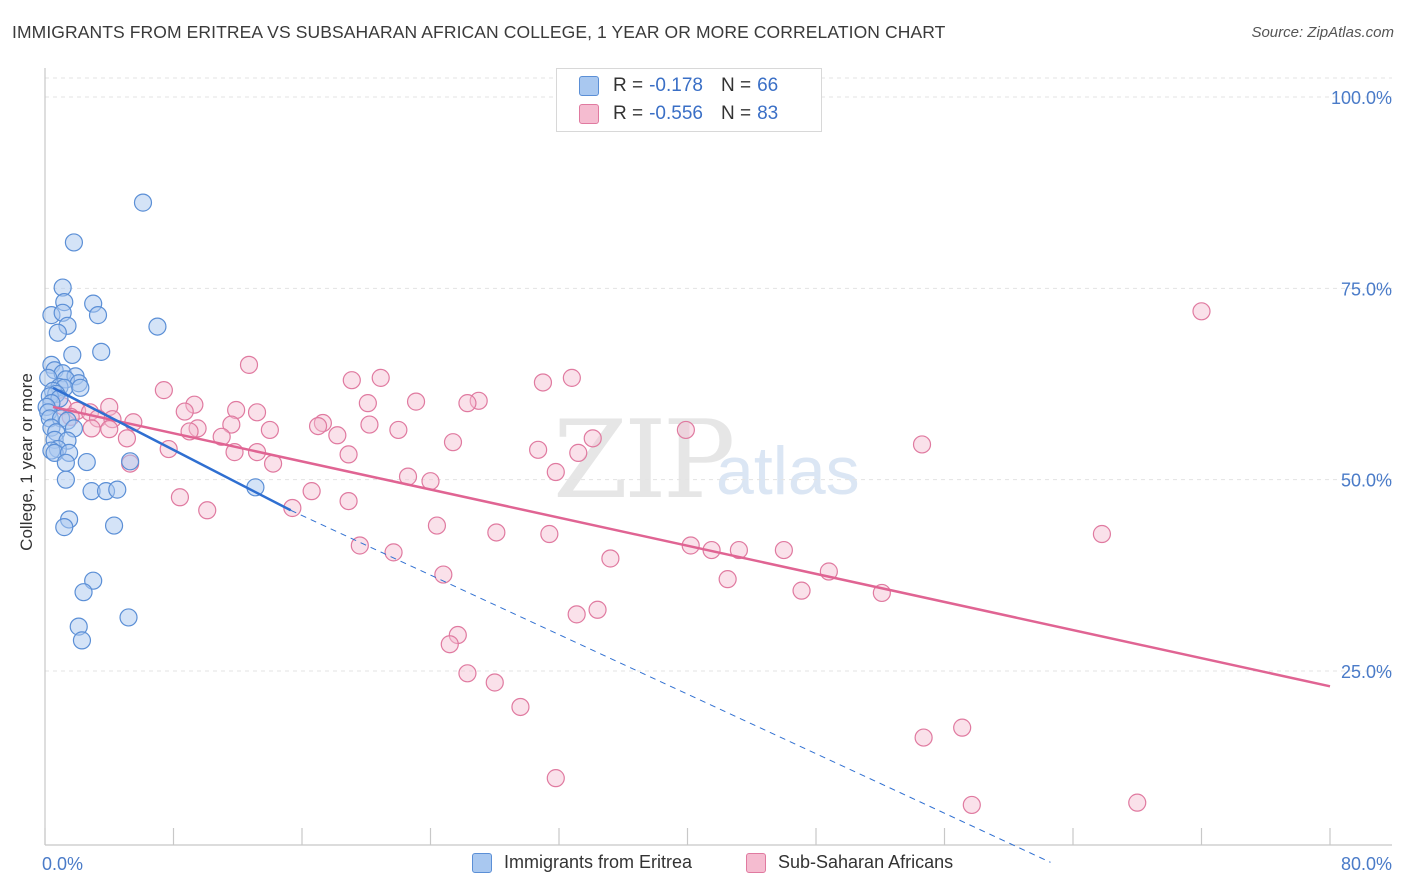 The height and width of the screenshot is (892, 1406). Describe the element at coordinates (866, 862) in the screenshot. I see `bottom-legend-label-sub-saharan: Sub-Saharan Africans` at that location.